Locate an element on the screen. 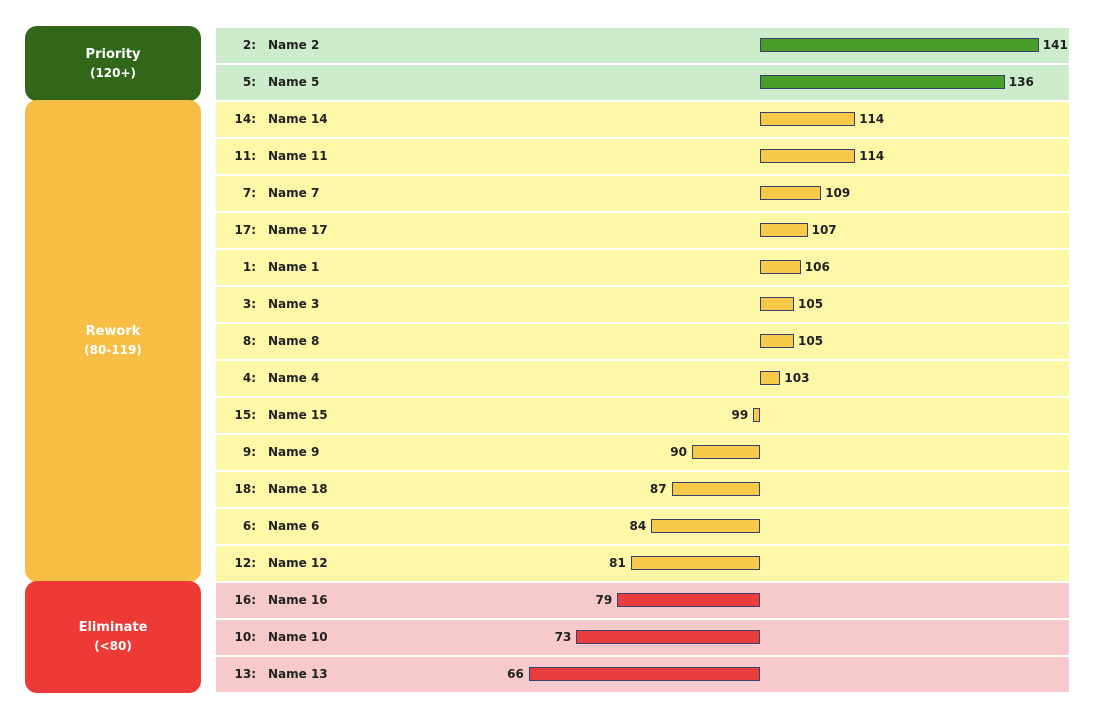 This screenshot has height=714, width=1093. row-name: Name 5 is located at coordinates (294, 82).